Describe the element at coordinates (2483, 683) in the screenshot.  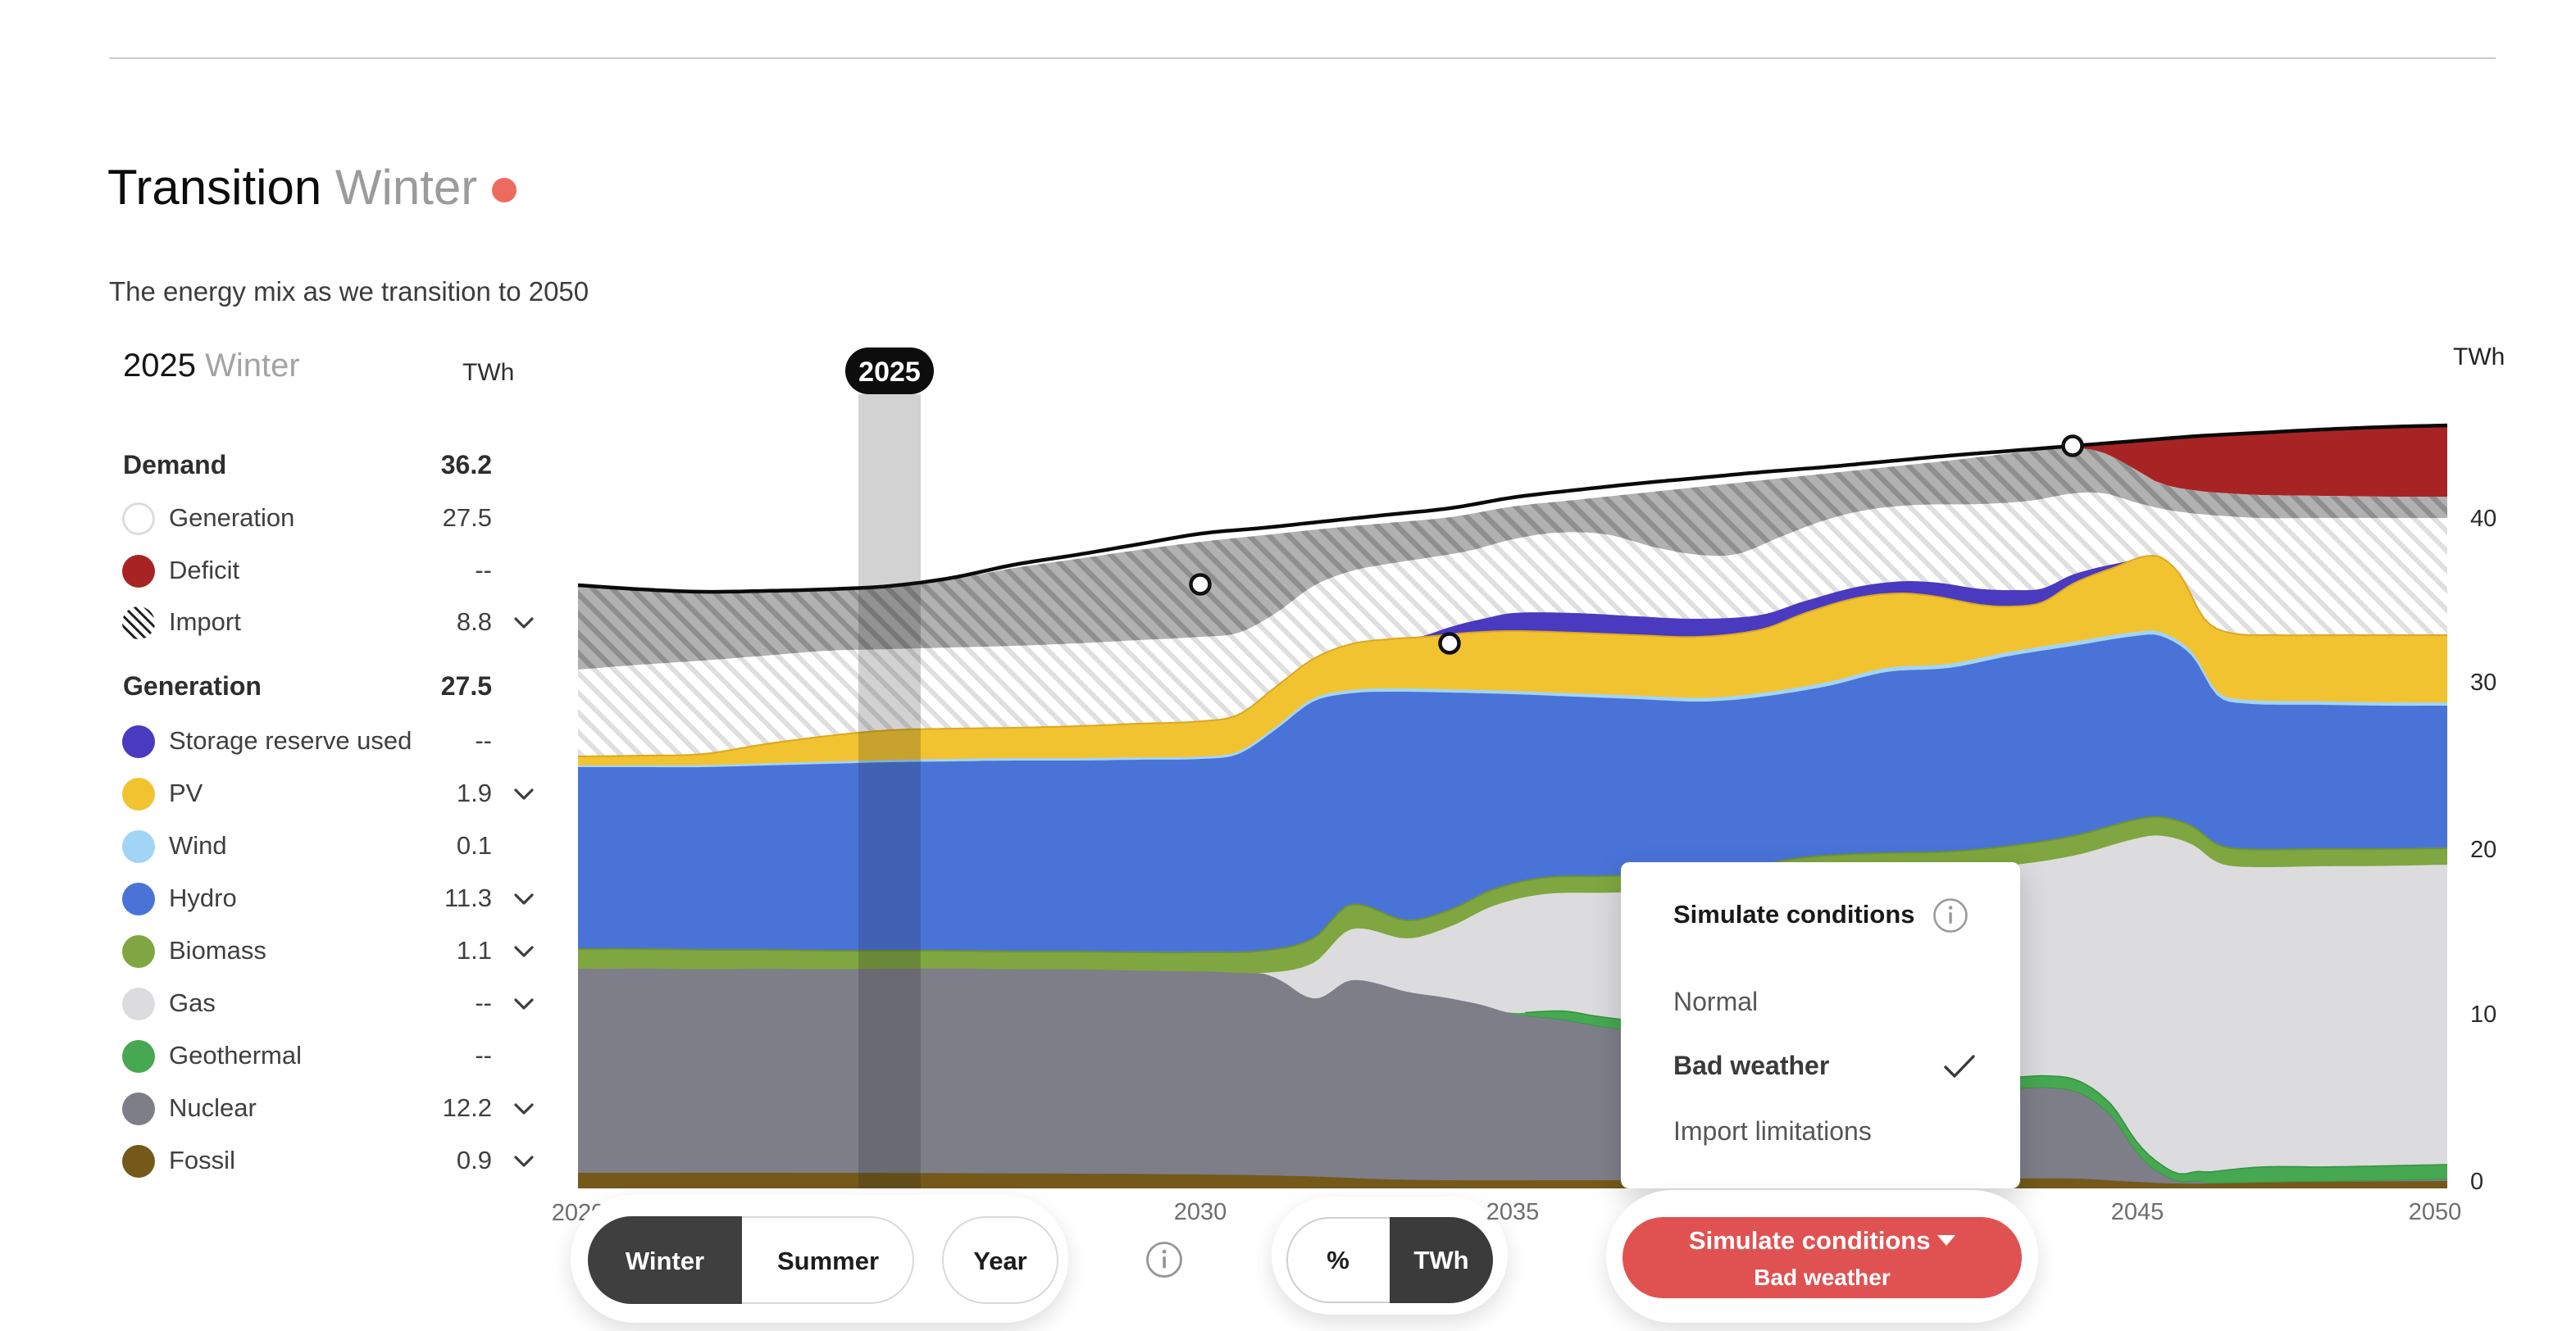
I see `svg-text: 30` at that location.